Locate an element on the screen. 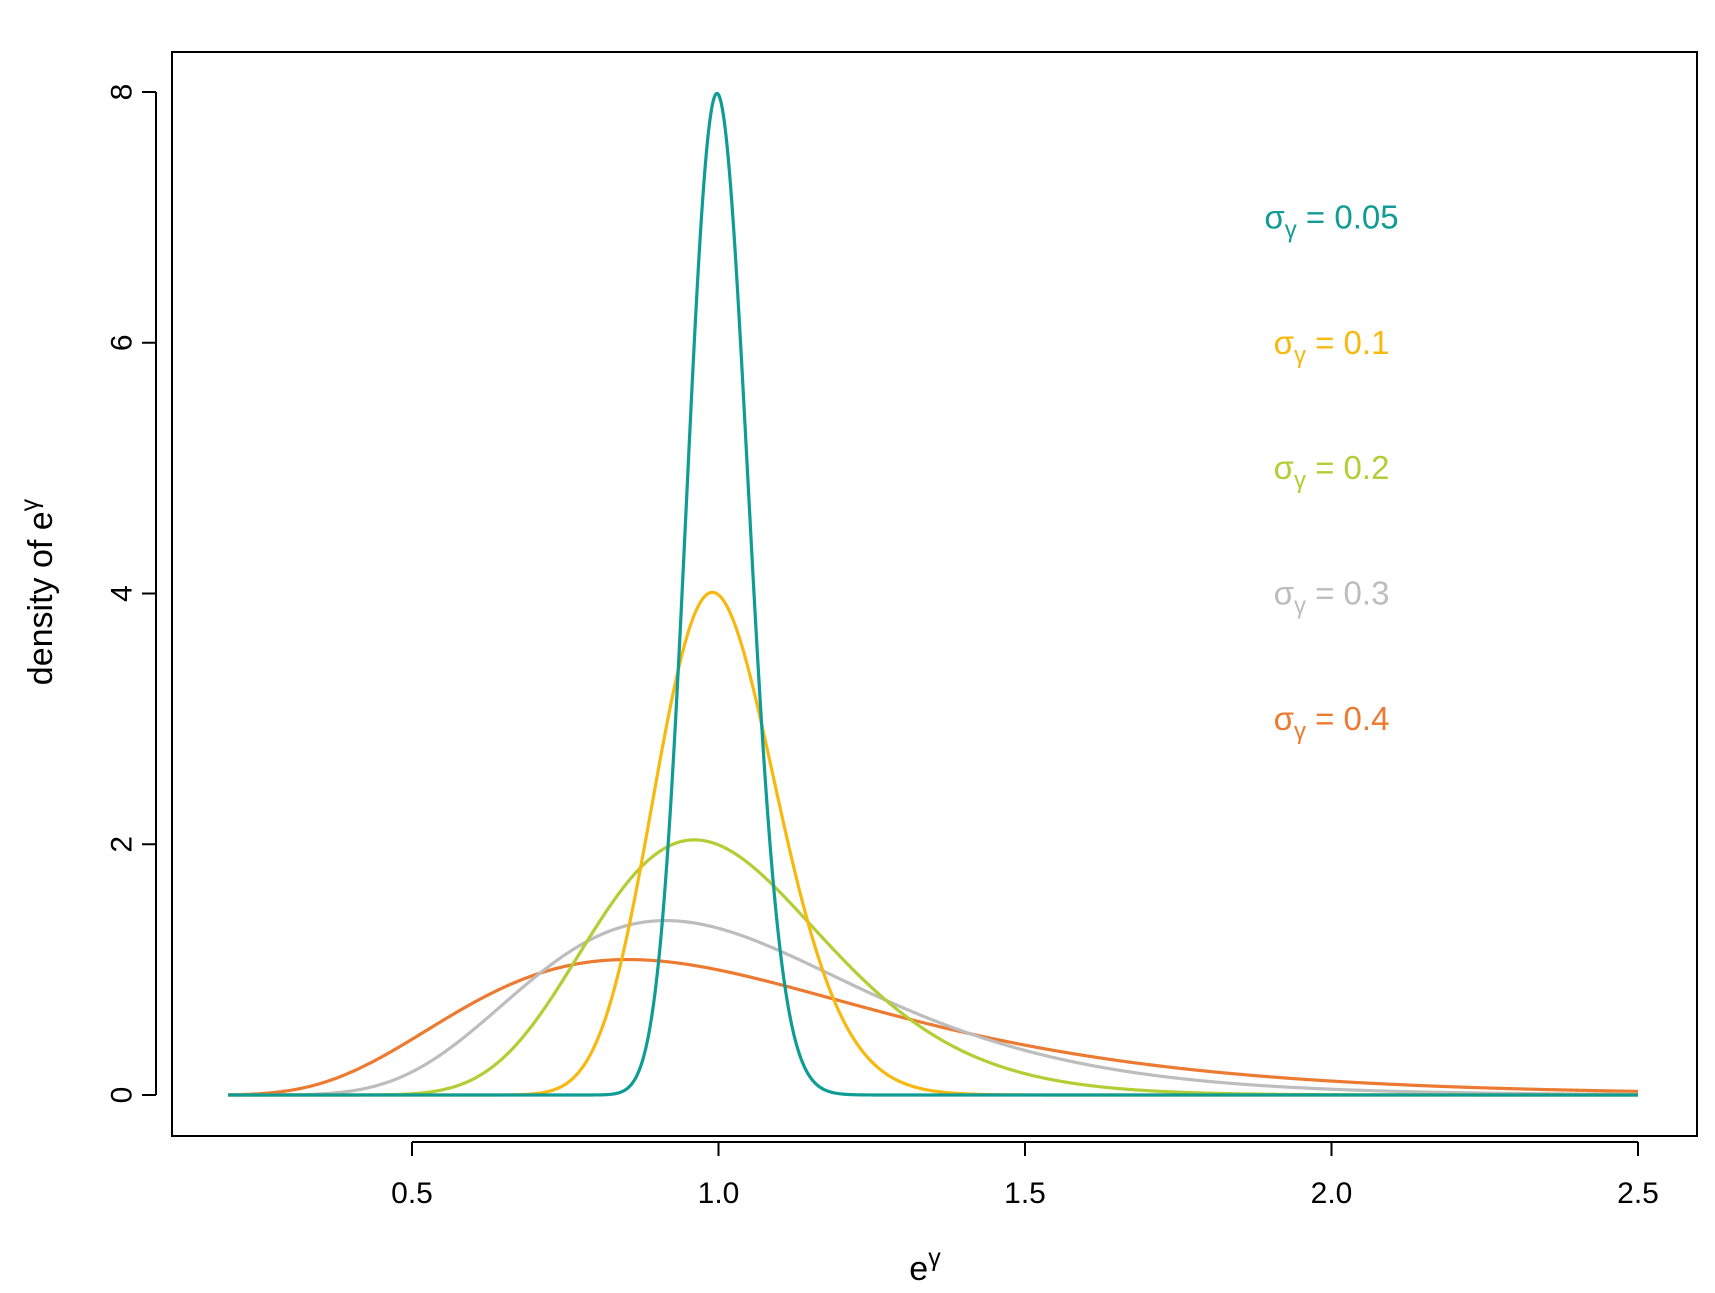 Image resolution: width=1715 pixels, height=1293 pixels. y-axis-label-text: density of e is located at coordinates (41, 598).